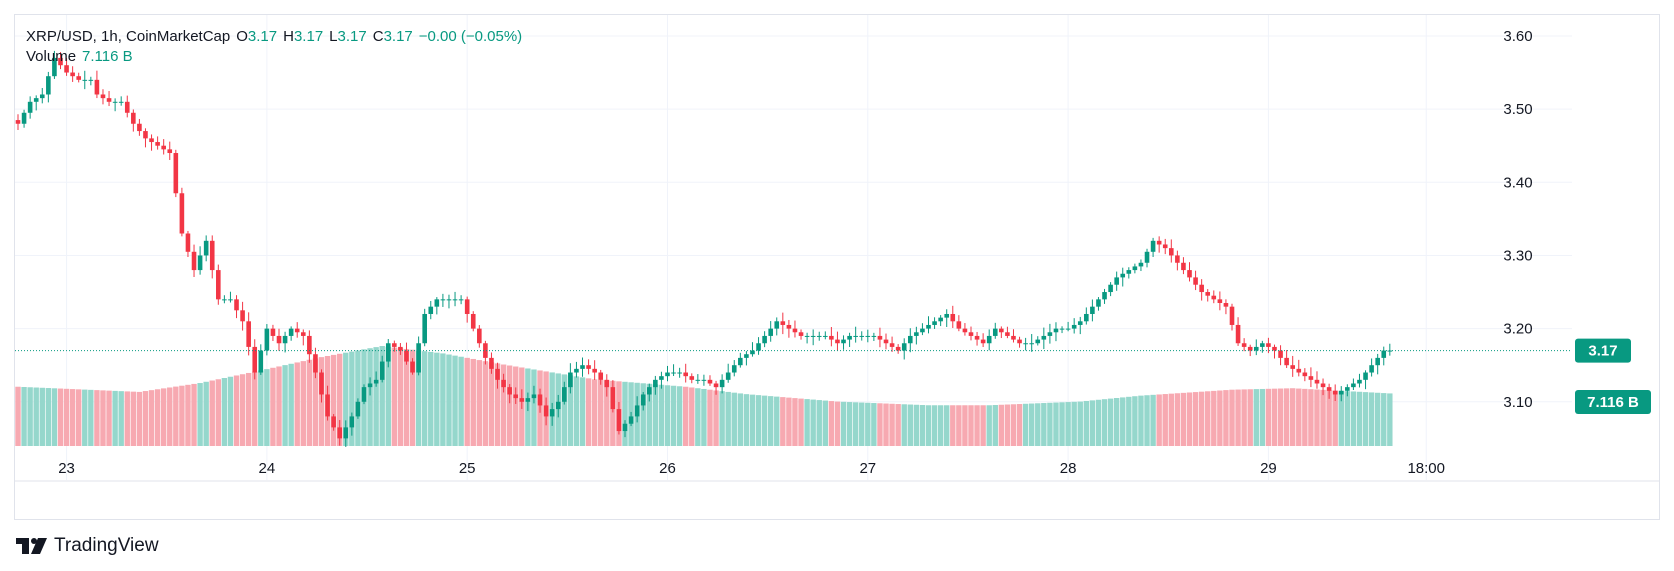  What do you see at coordinates (51, 56) in the screenshot?
I see `volume-label: Volume` at bounding box center [51, 56].